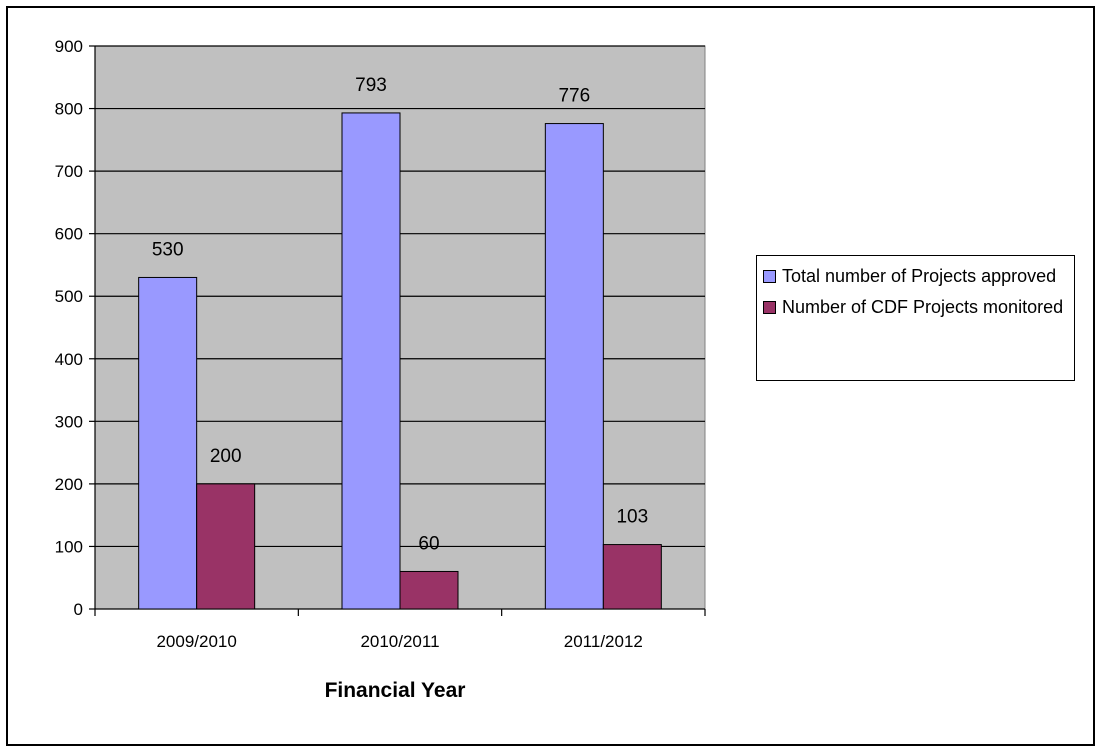  Describe the element at coordinates (69, 546) in the screenshot. I see `y-tick-label: 100` at that location.